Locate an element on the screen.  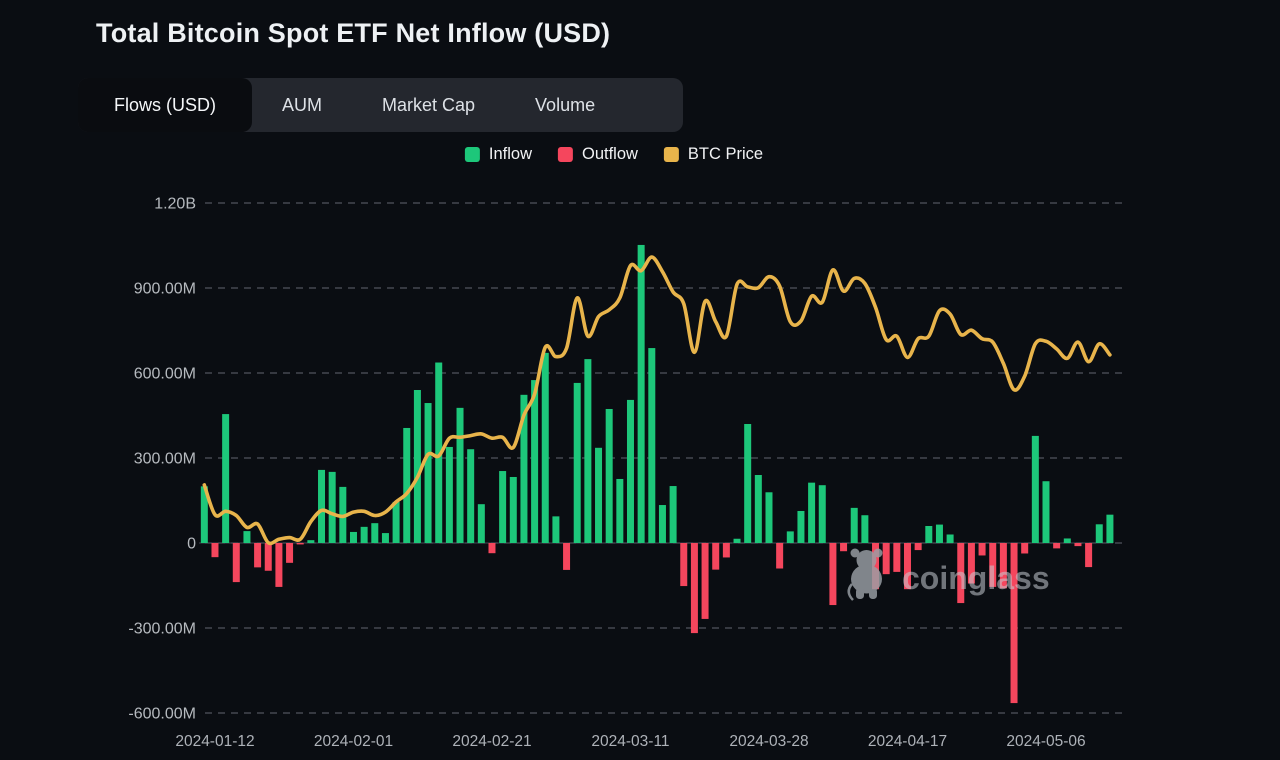
tab-volume: Volume is located at coordinates (565, 105).